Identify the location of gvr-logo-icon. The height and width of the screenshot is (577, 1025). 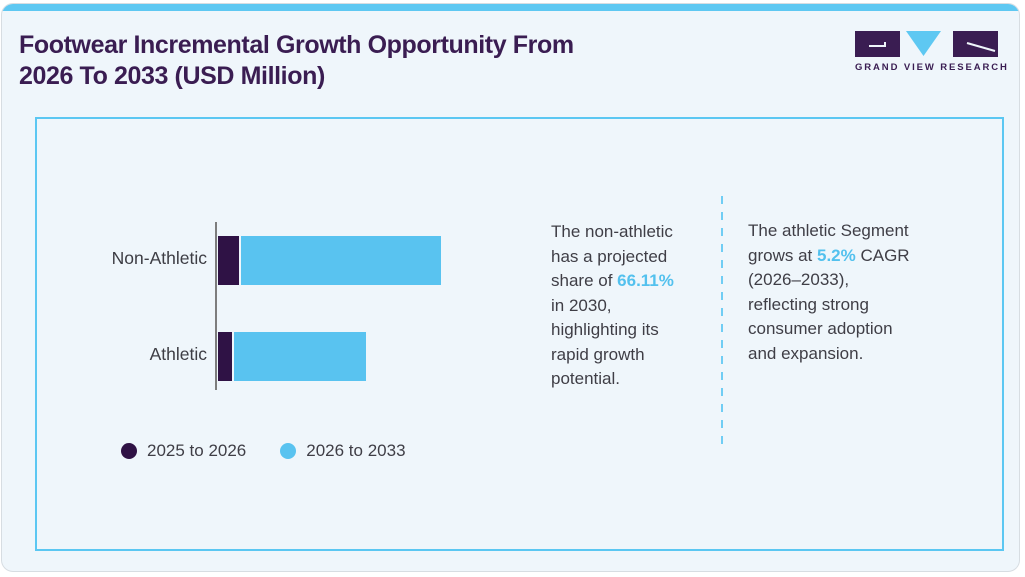
(930, 44).